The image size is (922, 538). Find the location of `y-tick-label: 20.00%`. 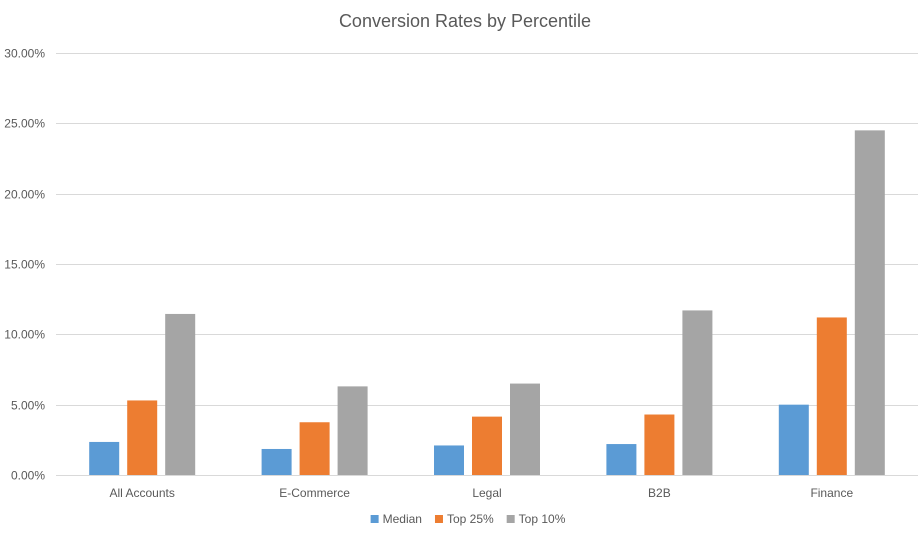

y-tick-label: 20.00% is located at coordinates (24, 195).